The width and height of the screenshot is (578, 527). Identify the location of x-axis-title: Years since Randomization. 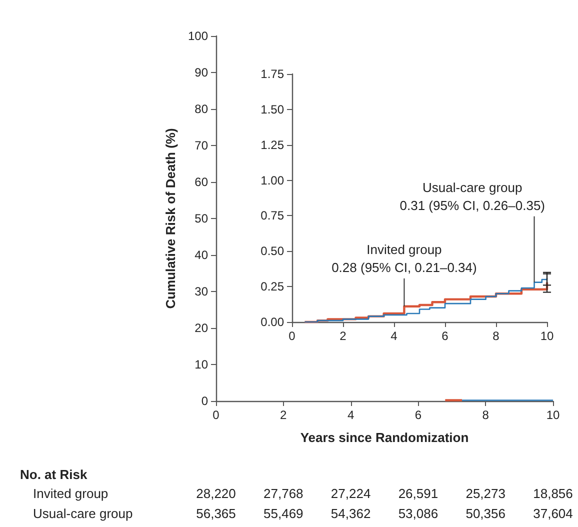
(384, 437).